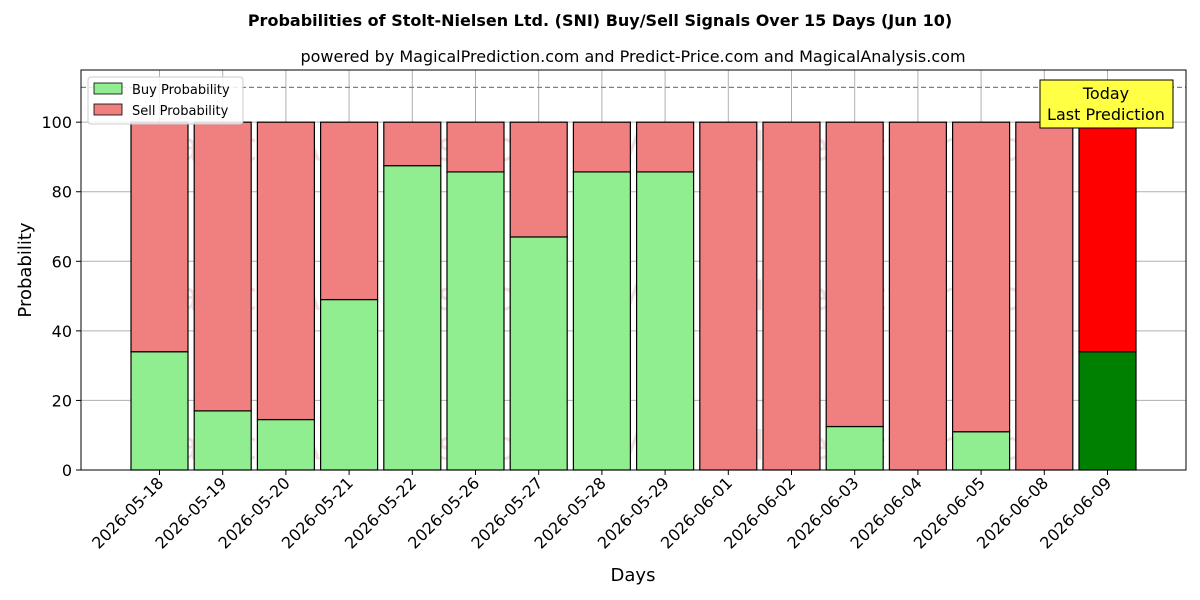 The height and width of the screenshot is (600, 1200). I want to click on annotation-line-2: Last Prediction, so click(1106, 114).